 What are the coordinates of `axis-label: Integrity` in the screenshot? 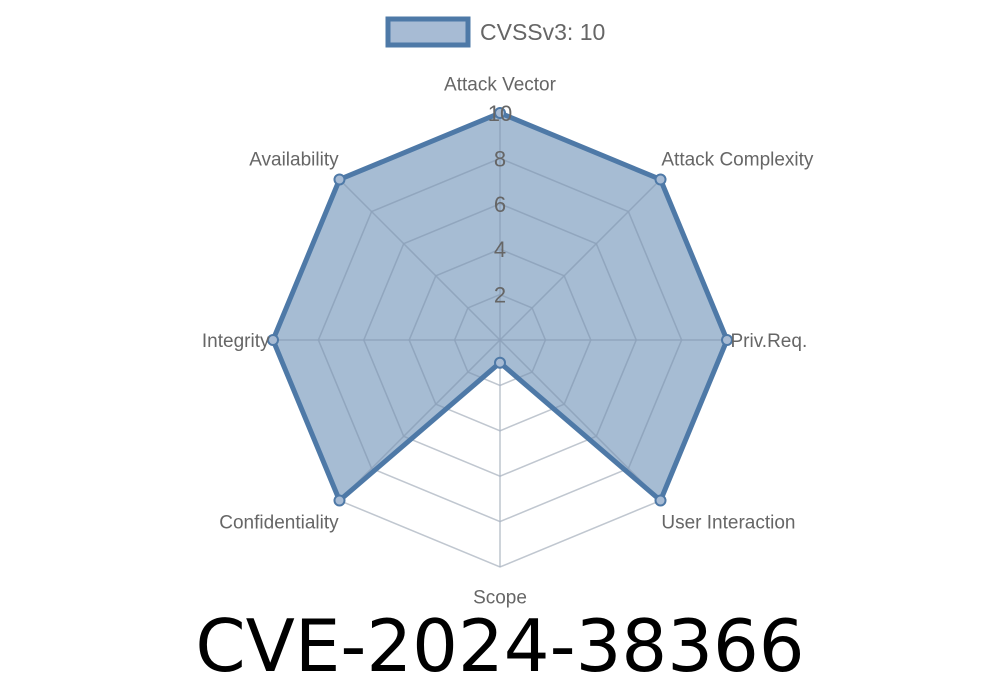 It's located at (236, 341).